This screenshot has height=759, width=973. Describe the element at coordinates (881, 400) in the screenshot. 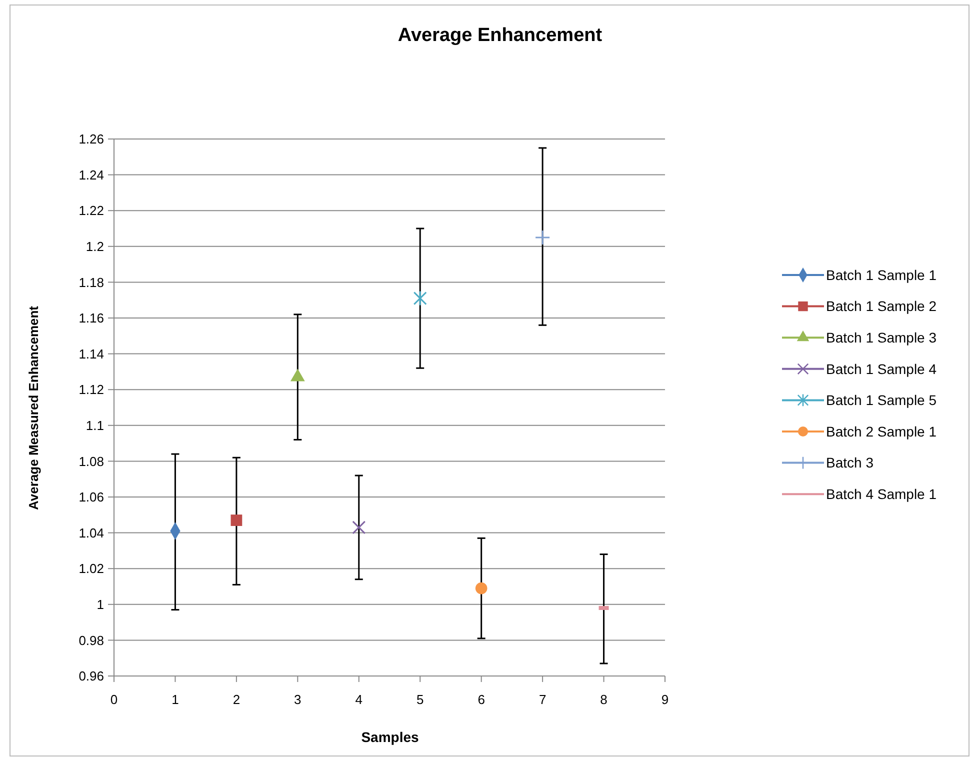

I see `legend-label: Batch 1 Sample 5` at that location.